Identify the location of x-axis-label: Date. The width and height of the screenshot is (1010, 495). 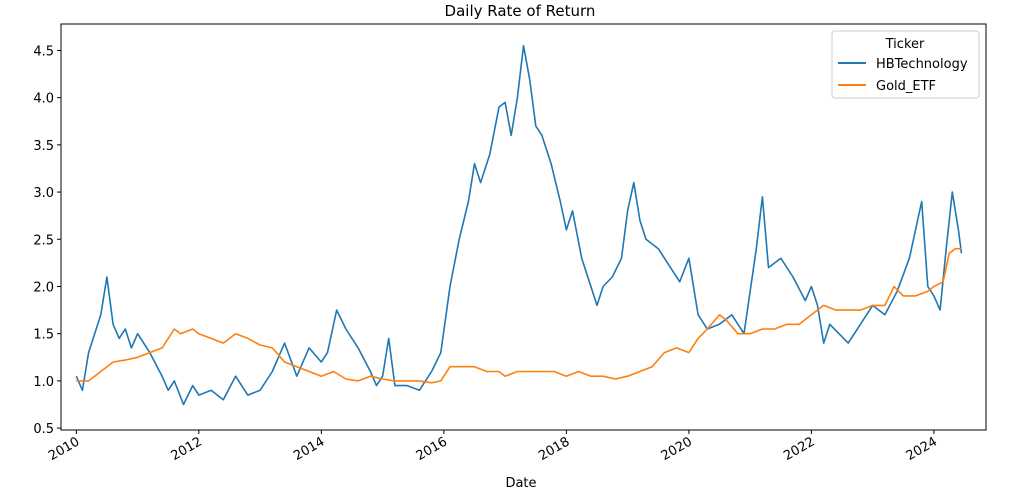
(520, 483).